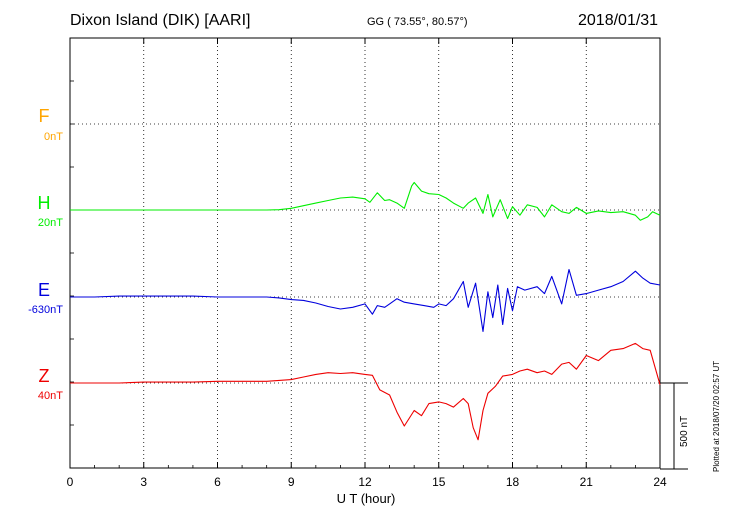  Describe the element at coordinates (217, 482) in the screenshot. I see `x-tick-label-6: 6` at that location.